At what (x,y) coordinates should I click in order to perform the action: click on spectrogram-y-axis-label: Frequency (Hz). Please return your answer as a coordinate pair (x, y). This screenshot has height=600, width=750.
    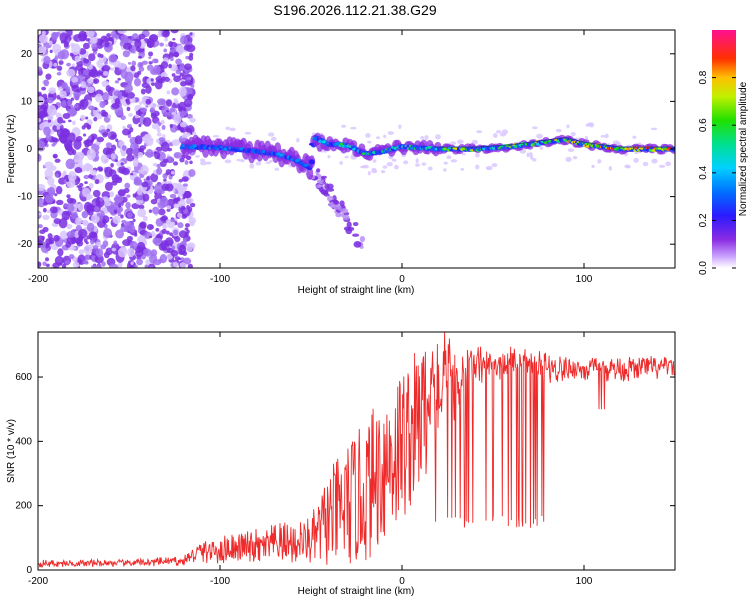
    Looking at the image, I should click on (11, 149).